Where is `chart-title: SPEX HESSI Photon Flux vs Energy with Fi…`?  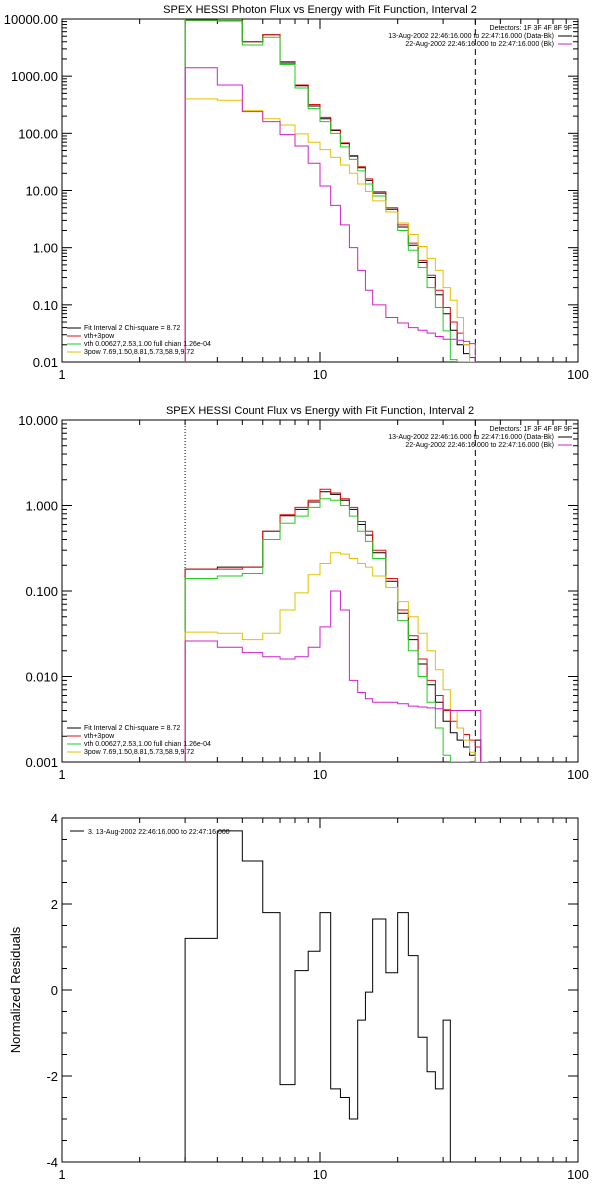
chart-title: SPEX HESSI Photon Flux vs Energy with Fi… is located at coordinates (320, 10).